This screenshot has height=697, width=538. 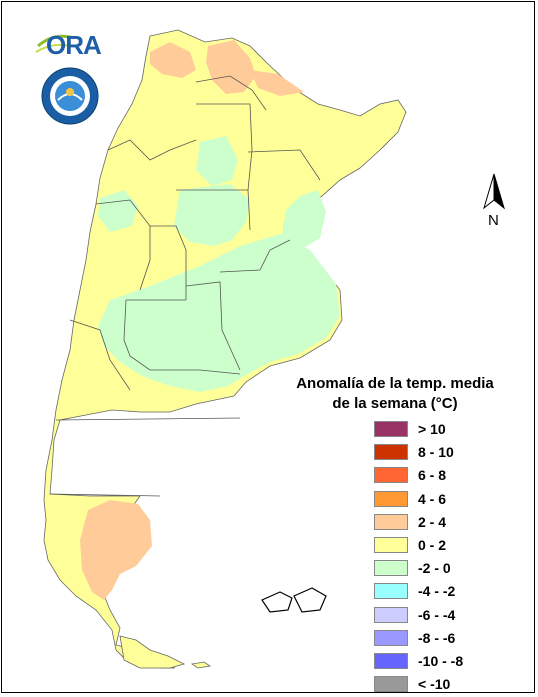 I want to click on ora-logo: ORA, so click(x=70, y=45).